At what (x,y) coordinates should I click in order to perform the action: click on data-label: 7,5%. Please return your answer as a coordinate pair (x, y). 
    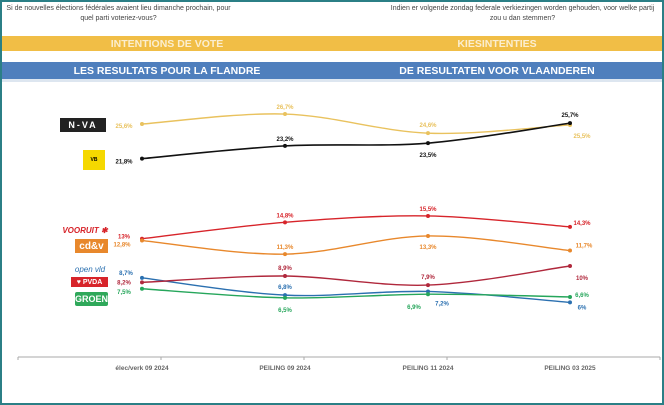
    Looking at the image, I should click on (124, 293).